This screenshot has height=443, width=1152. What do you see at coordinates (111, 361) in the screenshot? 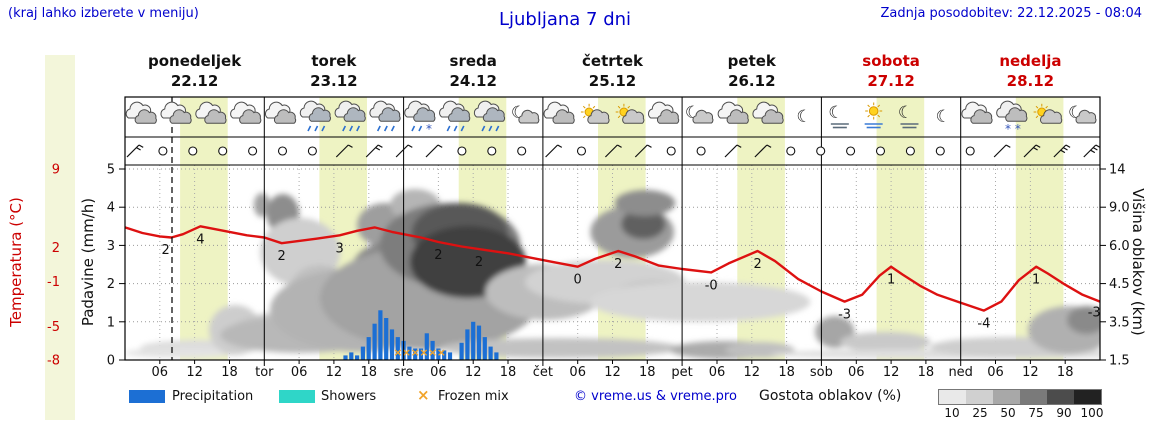
I see `precip-tick-label: 0` at bounding box center [111, 361].